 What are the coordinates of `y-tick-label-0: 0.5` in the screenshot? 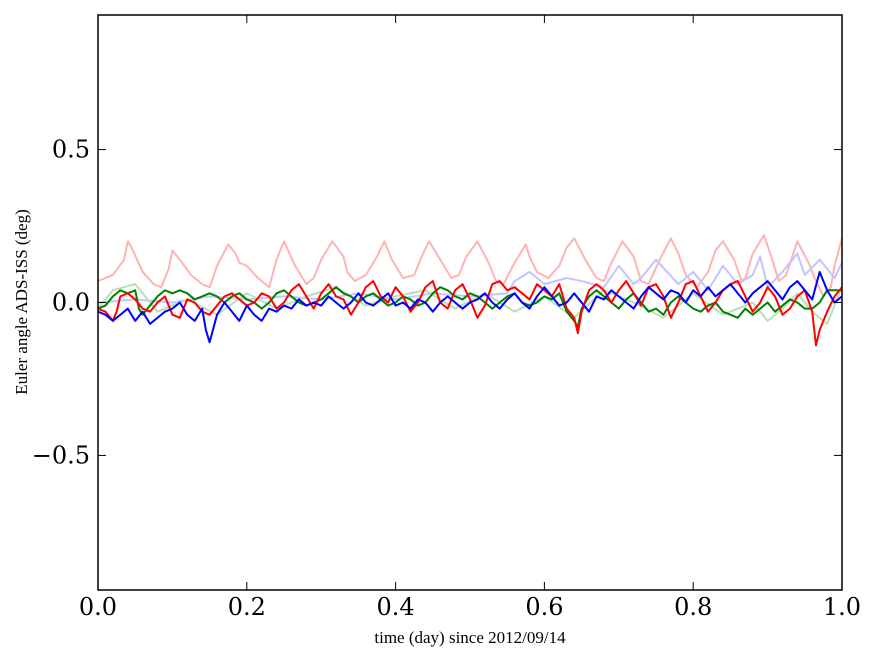 It's located at (71, 150).